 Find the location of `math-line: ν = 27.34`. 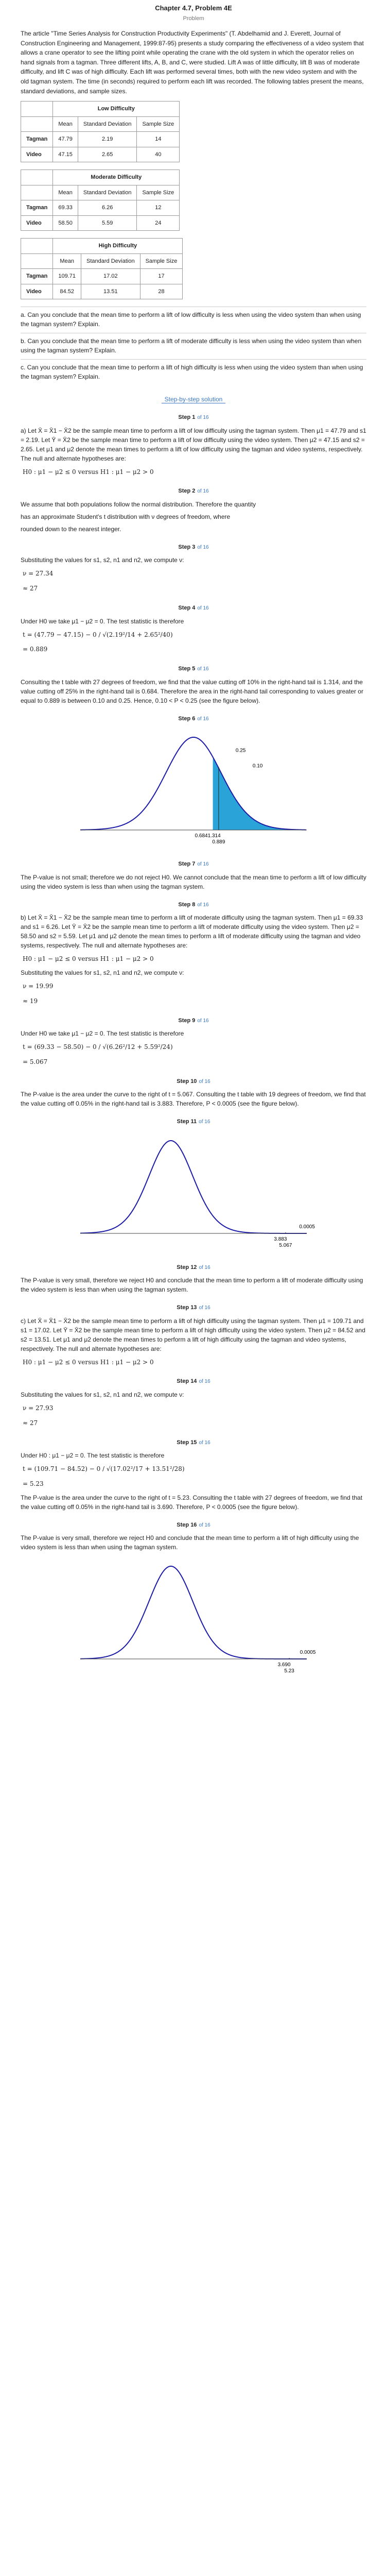

math-line: ν = 27.34 is located at coordinates (38, 574).